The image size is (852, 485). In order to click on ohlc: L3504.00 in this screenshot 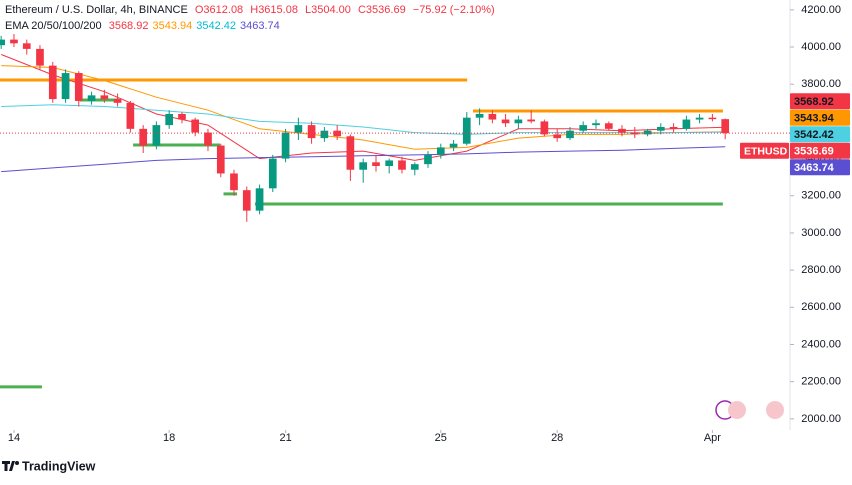, I will do `click(328, 10)`.